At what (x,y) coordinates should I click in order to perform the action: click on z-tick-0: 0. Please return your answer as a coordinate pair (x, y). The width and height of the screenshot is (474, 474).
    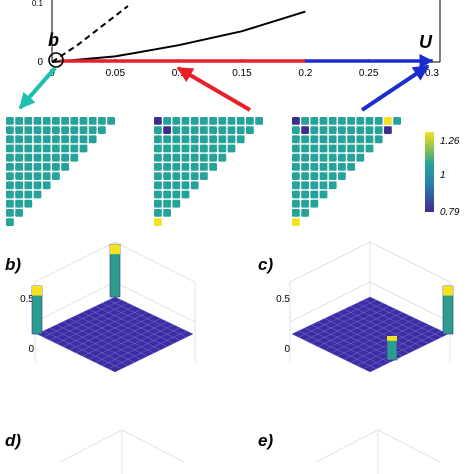
    Looking at the image, I should click on (287, 349).